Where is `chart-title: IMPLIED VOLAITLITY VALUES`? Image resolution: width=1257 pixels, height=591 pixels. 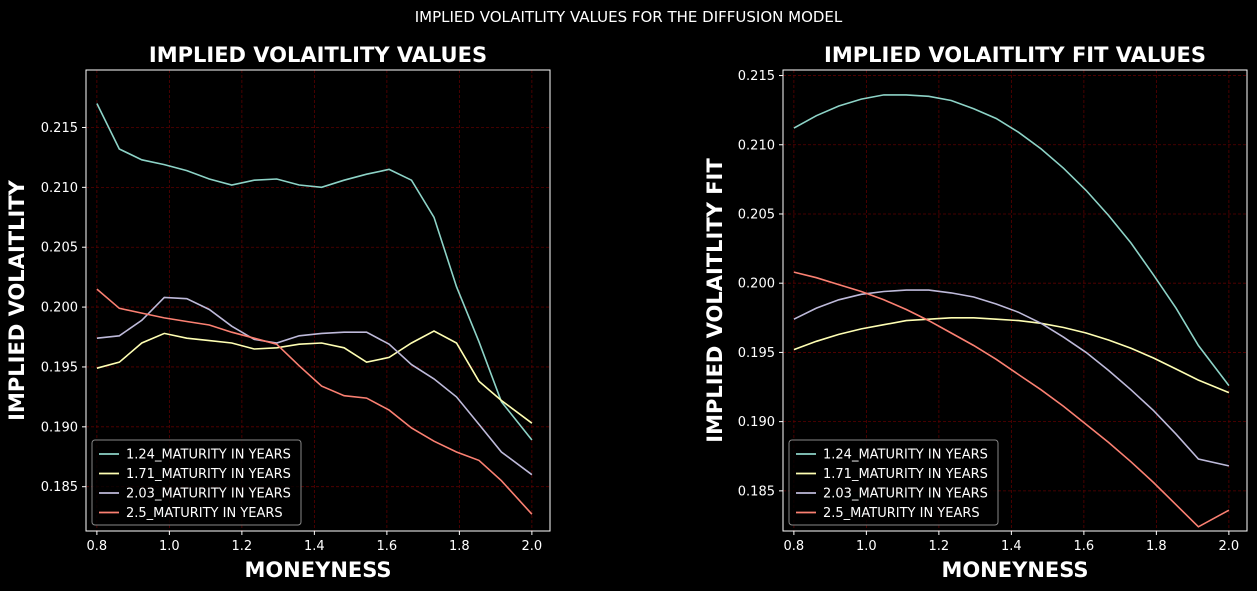 chart-title: IMPLIED VOLAITLITY VALUES is located at coordinates (318, 55).